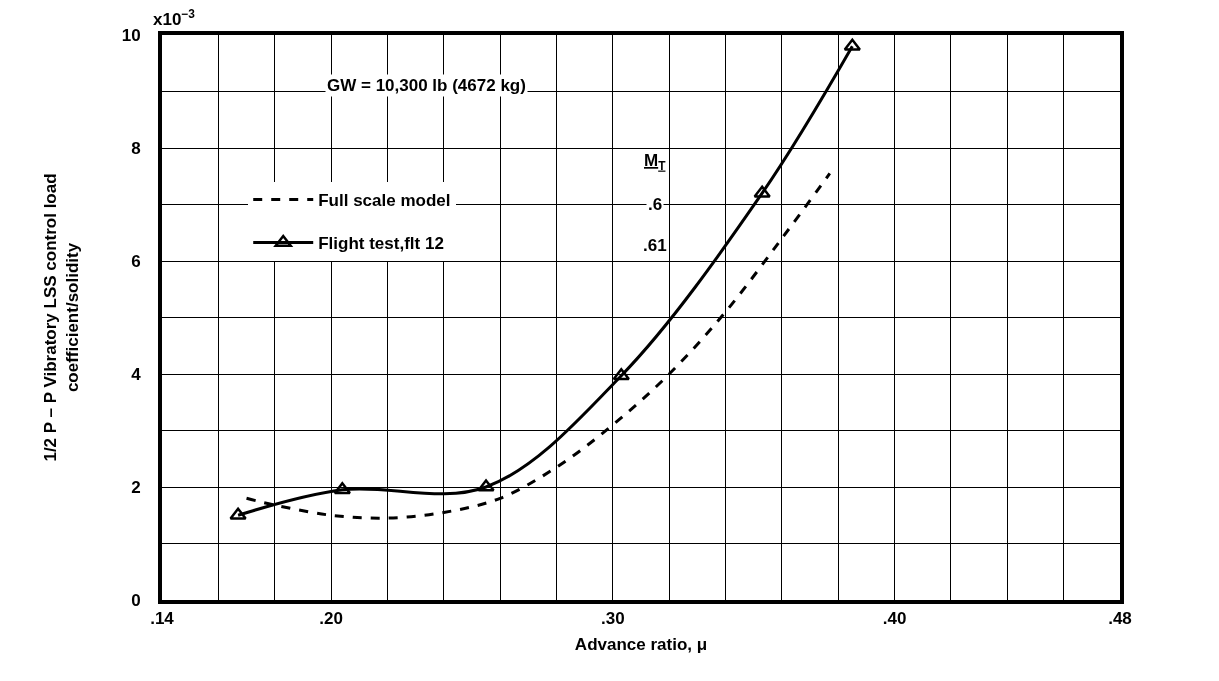  Describe the element at coordinates (1120, 619) in the screenshot. I see `x-tick-label: .48` at that location.